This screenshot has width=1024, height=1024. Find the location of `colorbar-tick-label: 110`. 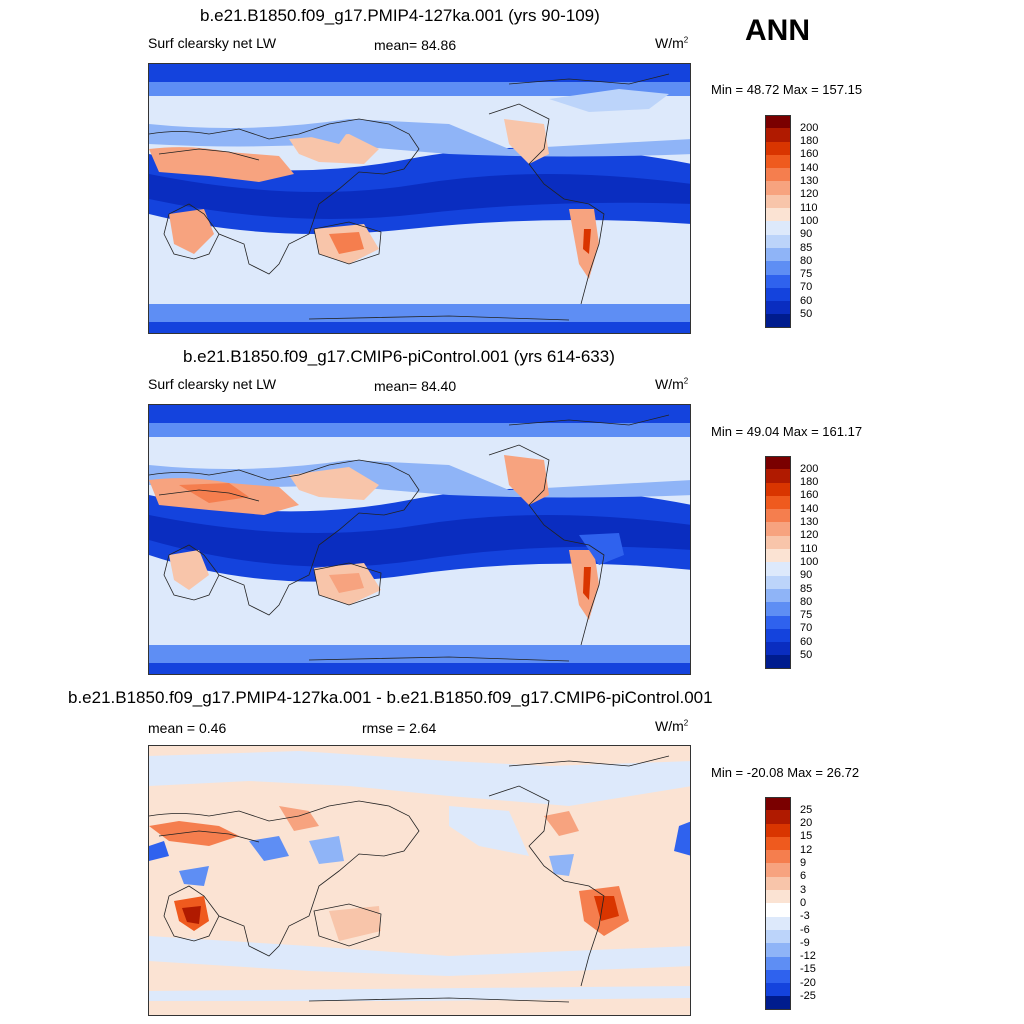

colorbar-tick-label: 110 is located at coordinates (809, 207).